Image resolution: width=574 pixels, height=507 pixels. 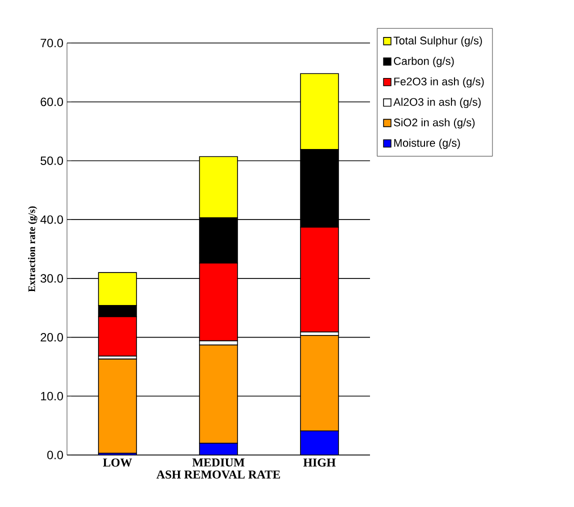 What do you see at coordinates (218, 474) in the screenshot?
I see `x-axis-title: ASH REMOVAL RATE` at bounding box center [218, 474].